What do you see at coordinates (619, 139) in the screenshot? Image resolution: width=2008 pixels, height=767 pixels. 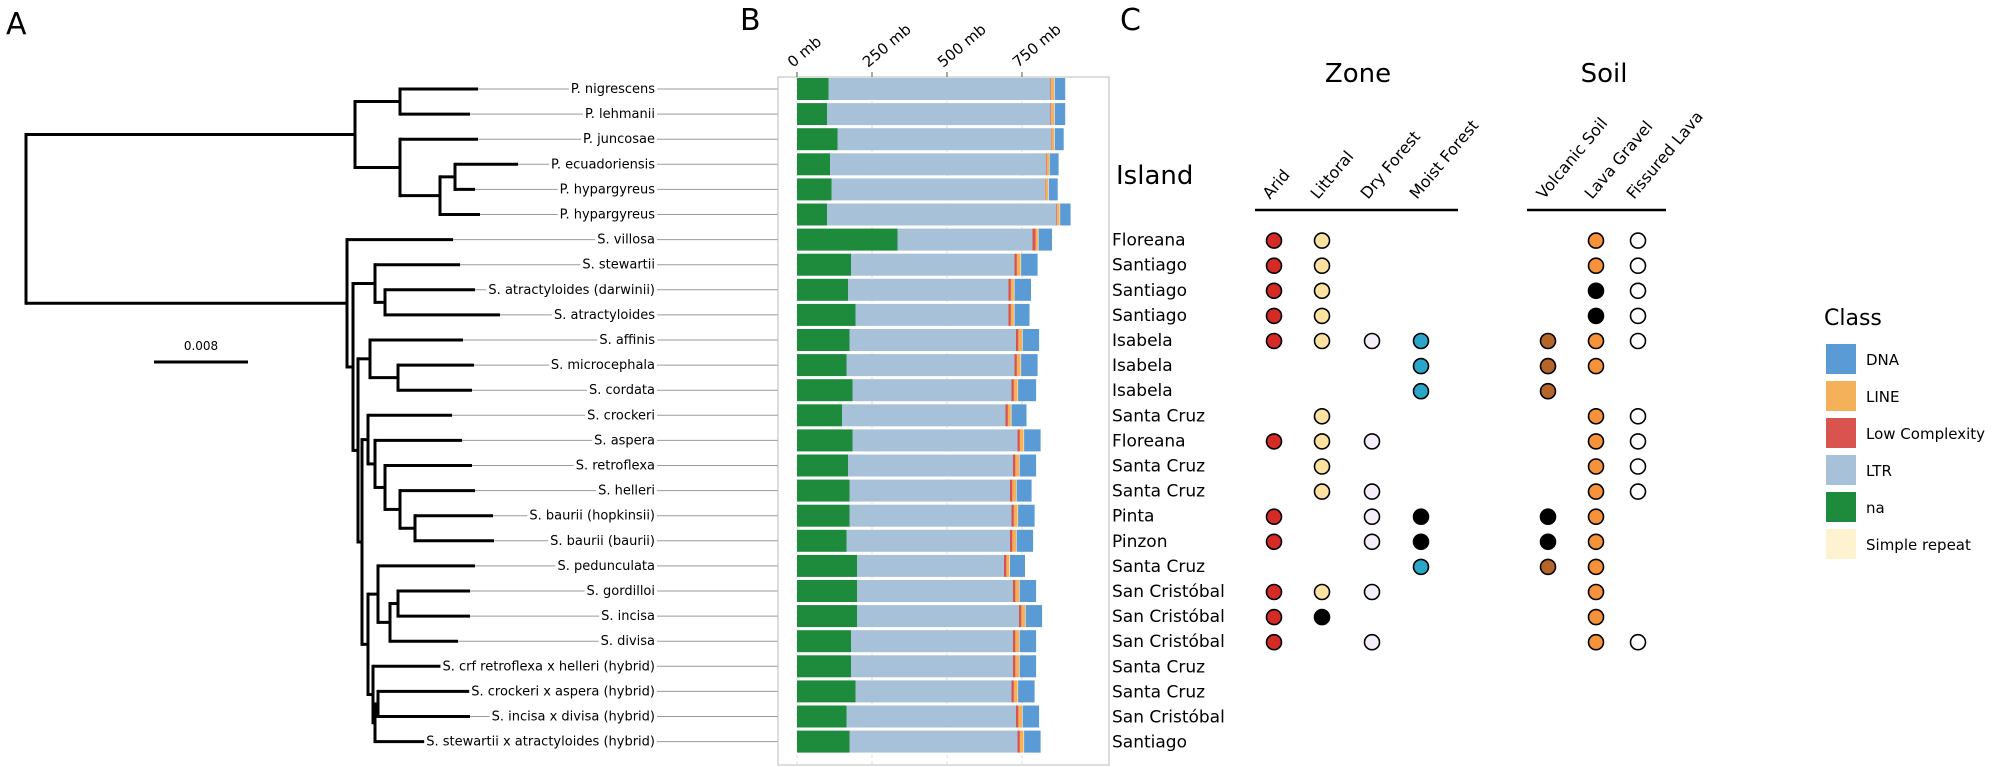 I see `taxon-label: P. juncosae` at bounding box center [619, 139].